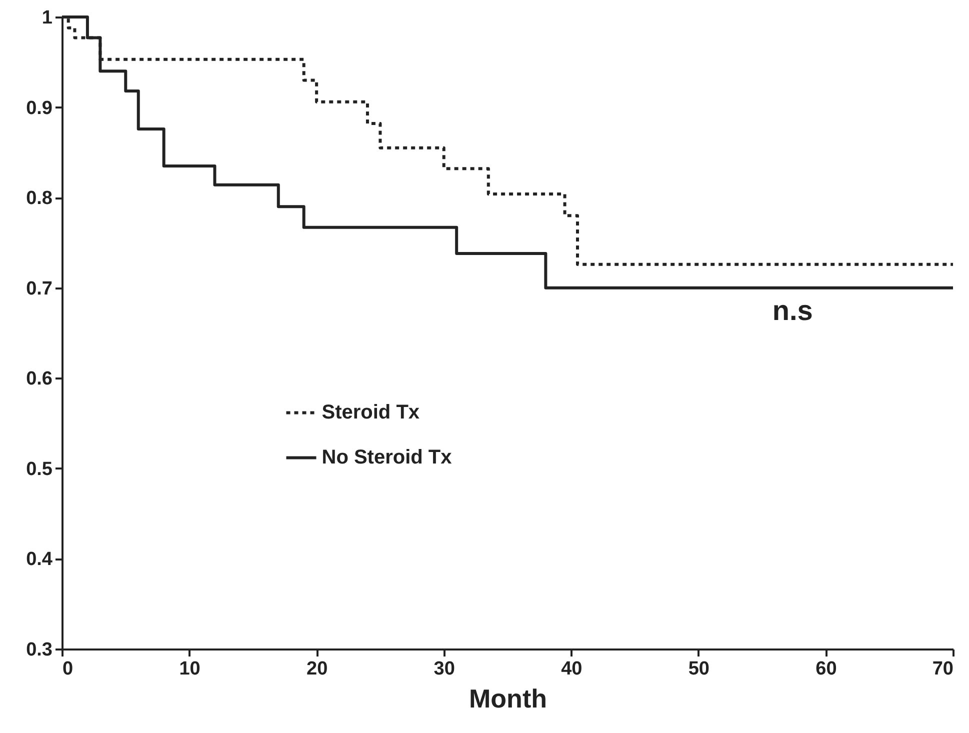 This screenshot has width=969, height=733. I want to click on y-tick-label: 1, so click(47, 18).